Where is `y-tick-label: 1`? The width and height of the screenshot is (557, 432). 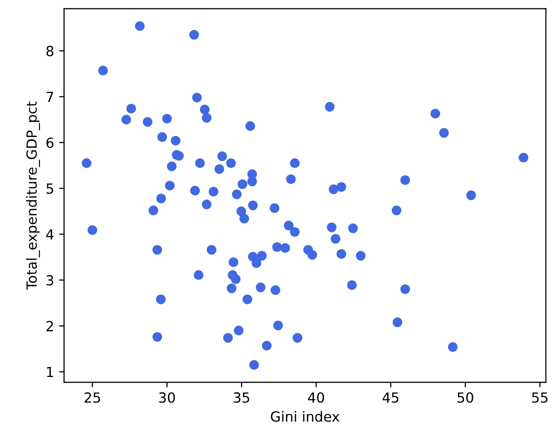
y-tick-label: 1 is located at coordinates (50, 372).